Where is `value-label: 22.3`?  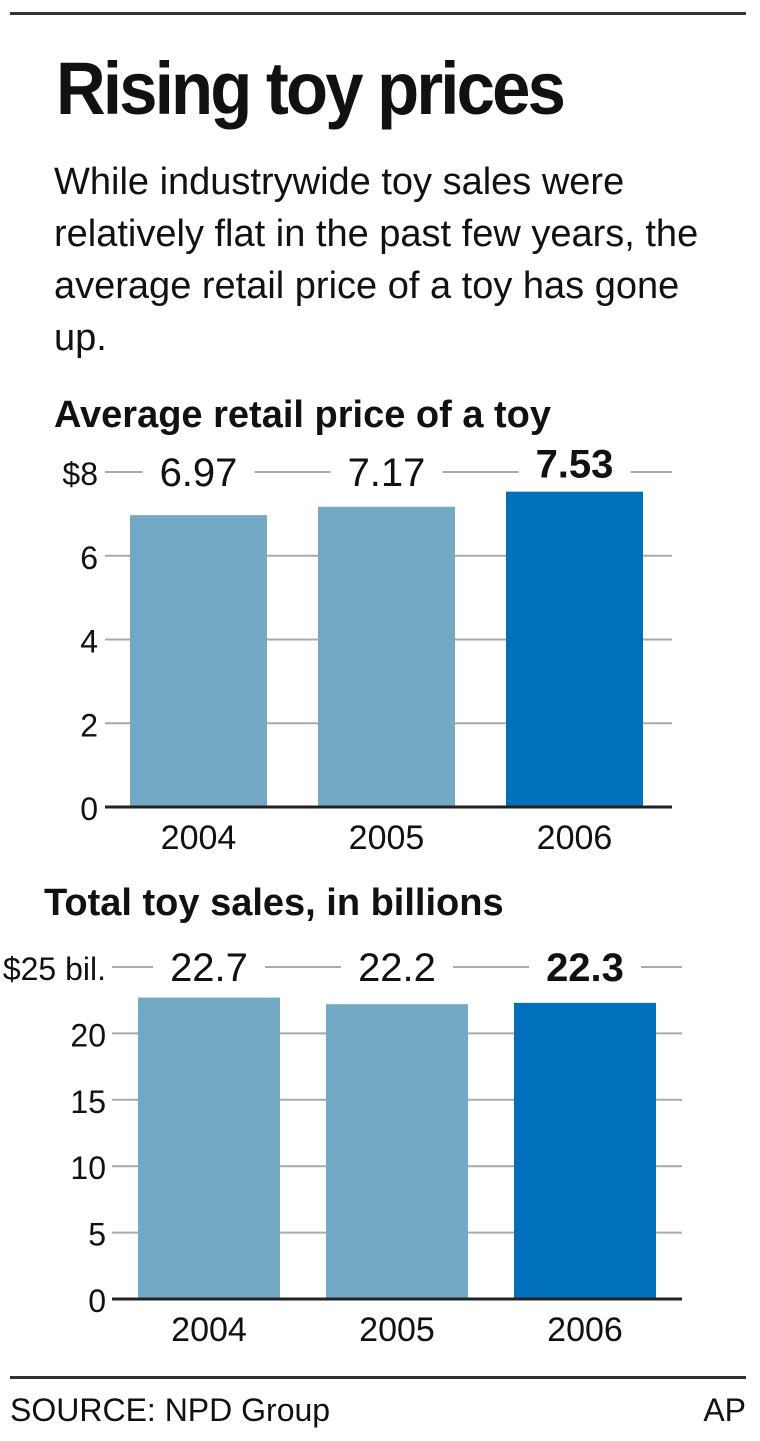
value-label: 22.3 is located at coordinates (585, 968).